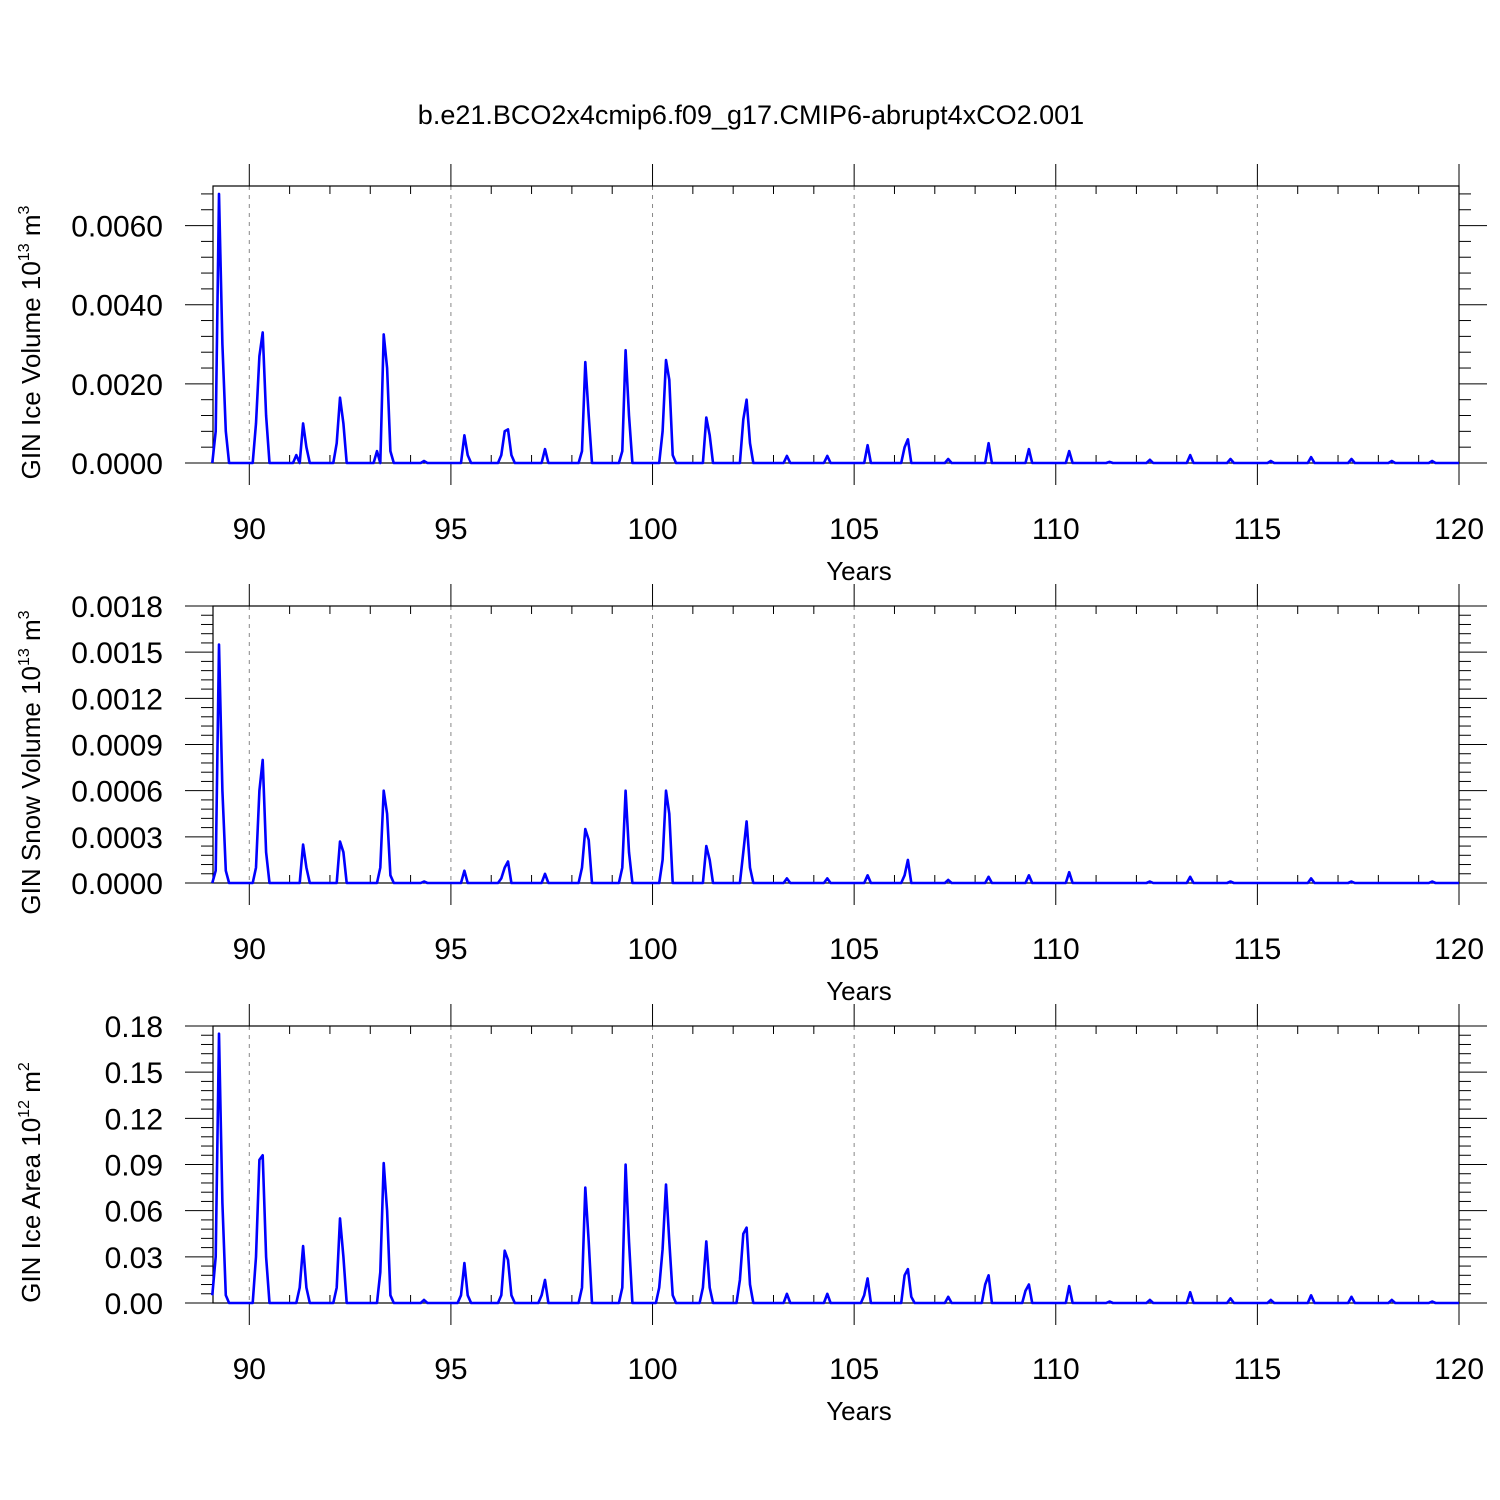  What do you see at coordinates (134, 1304) in the screenshot?
I see `y-tick-label: 0.00` at bounding box center [134, 1304].